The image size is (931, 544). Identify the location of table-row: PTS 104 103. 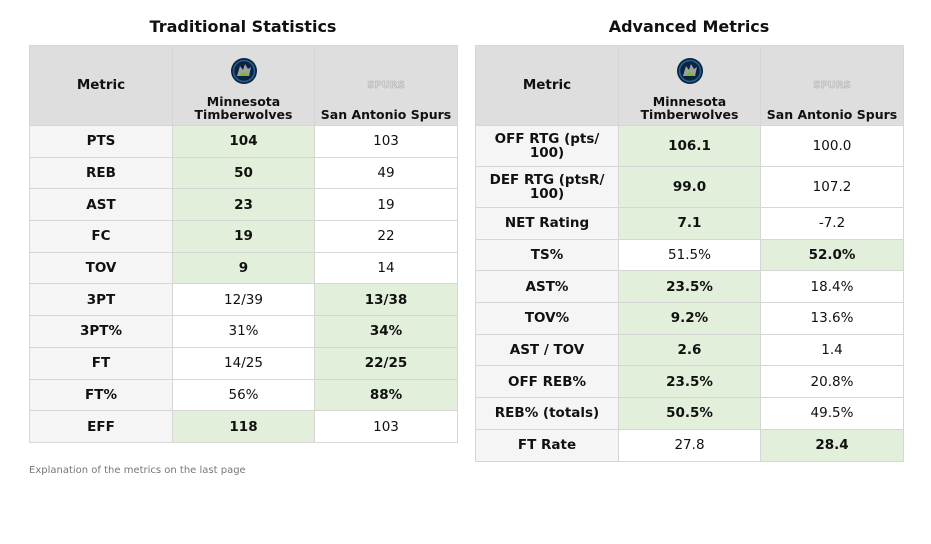
(243, 141).